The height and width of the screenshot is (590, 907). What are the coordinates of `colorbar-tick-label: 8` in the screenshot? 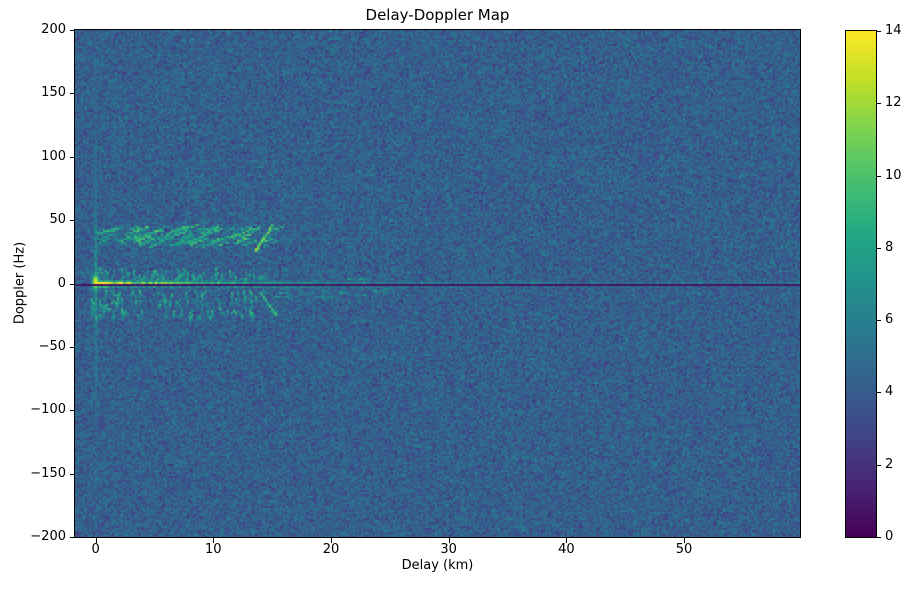 It's located at (889, 247).